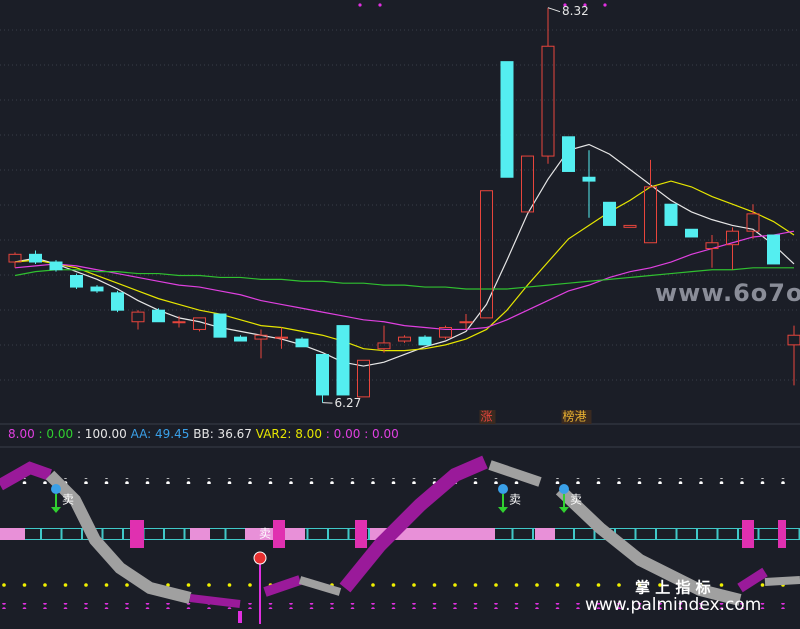 The width and height of the screenshot is (800, 629). Describe the element at coordinates (482, 5) in the screenshot. I see `top-dots` at that location.